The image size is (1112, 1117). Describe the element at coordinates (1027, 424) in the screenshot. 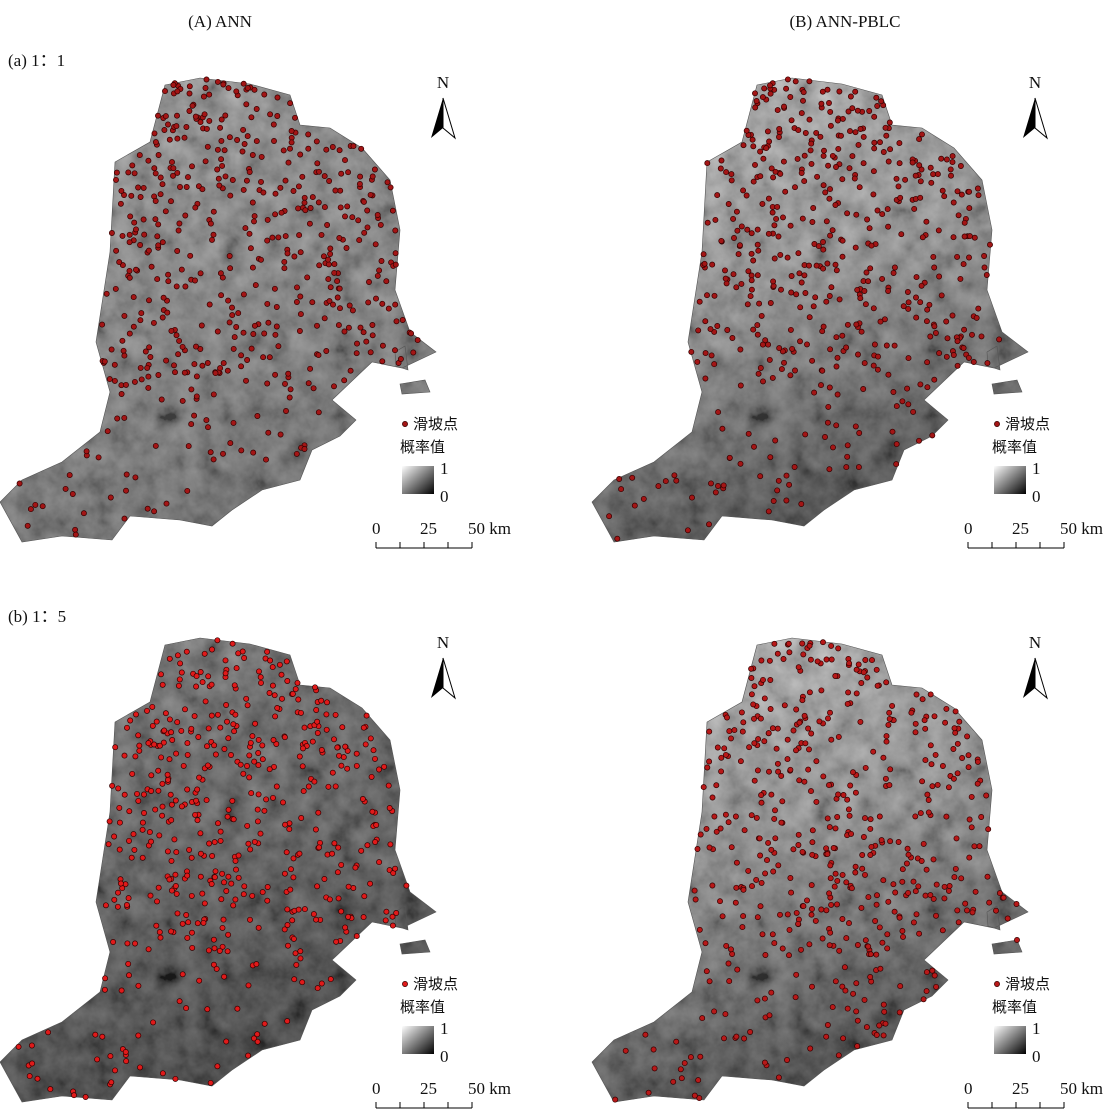

I see `legend-point-label: 滑坡点` at that location.